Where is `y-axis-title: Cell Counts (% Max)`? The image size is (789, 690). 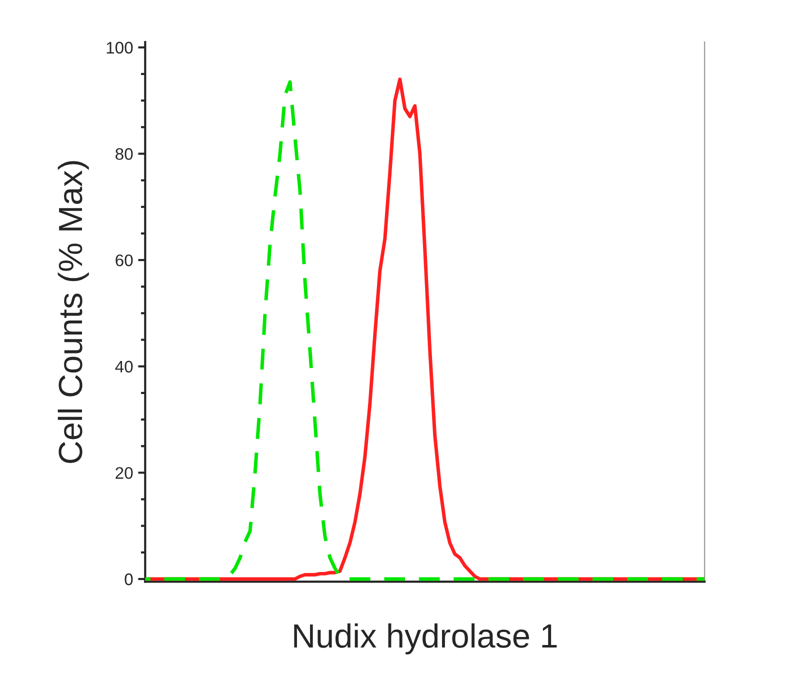 y-axis-title: Cell Counts (% Max) is located at coordinates (73, 312).